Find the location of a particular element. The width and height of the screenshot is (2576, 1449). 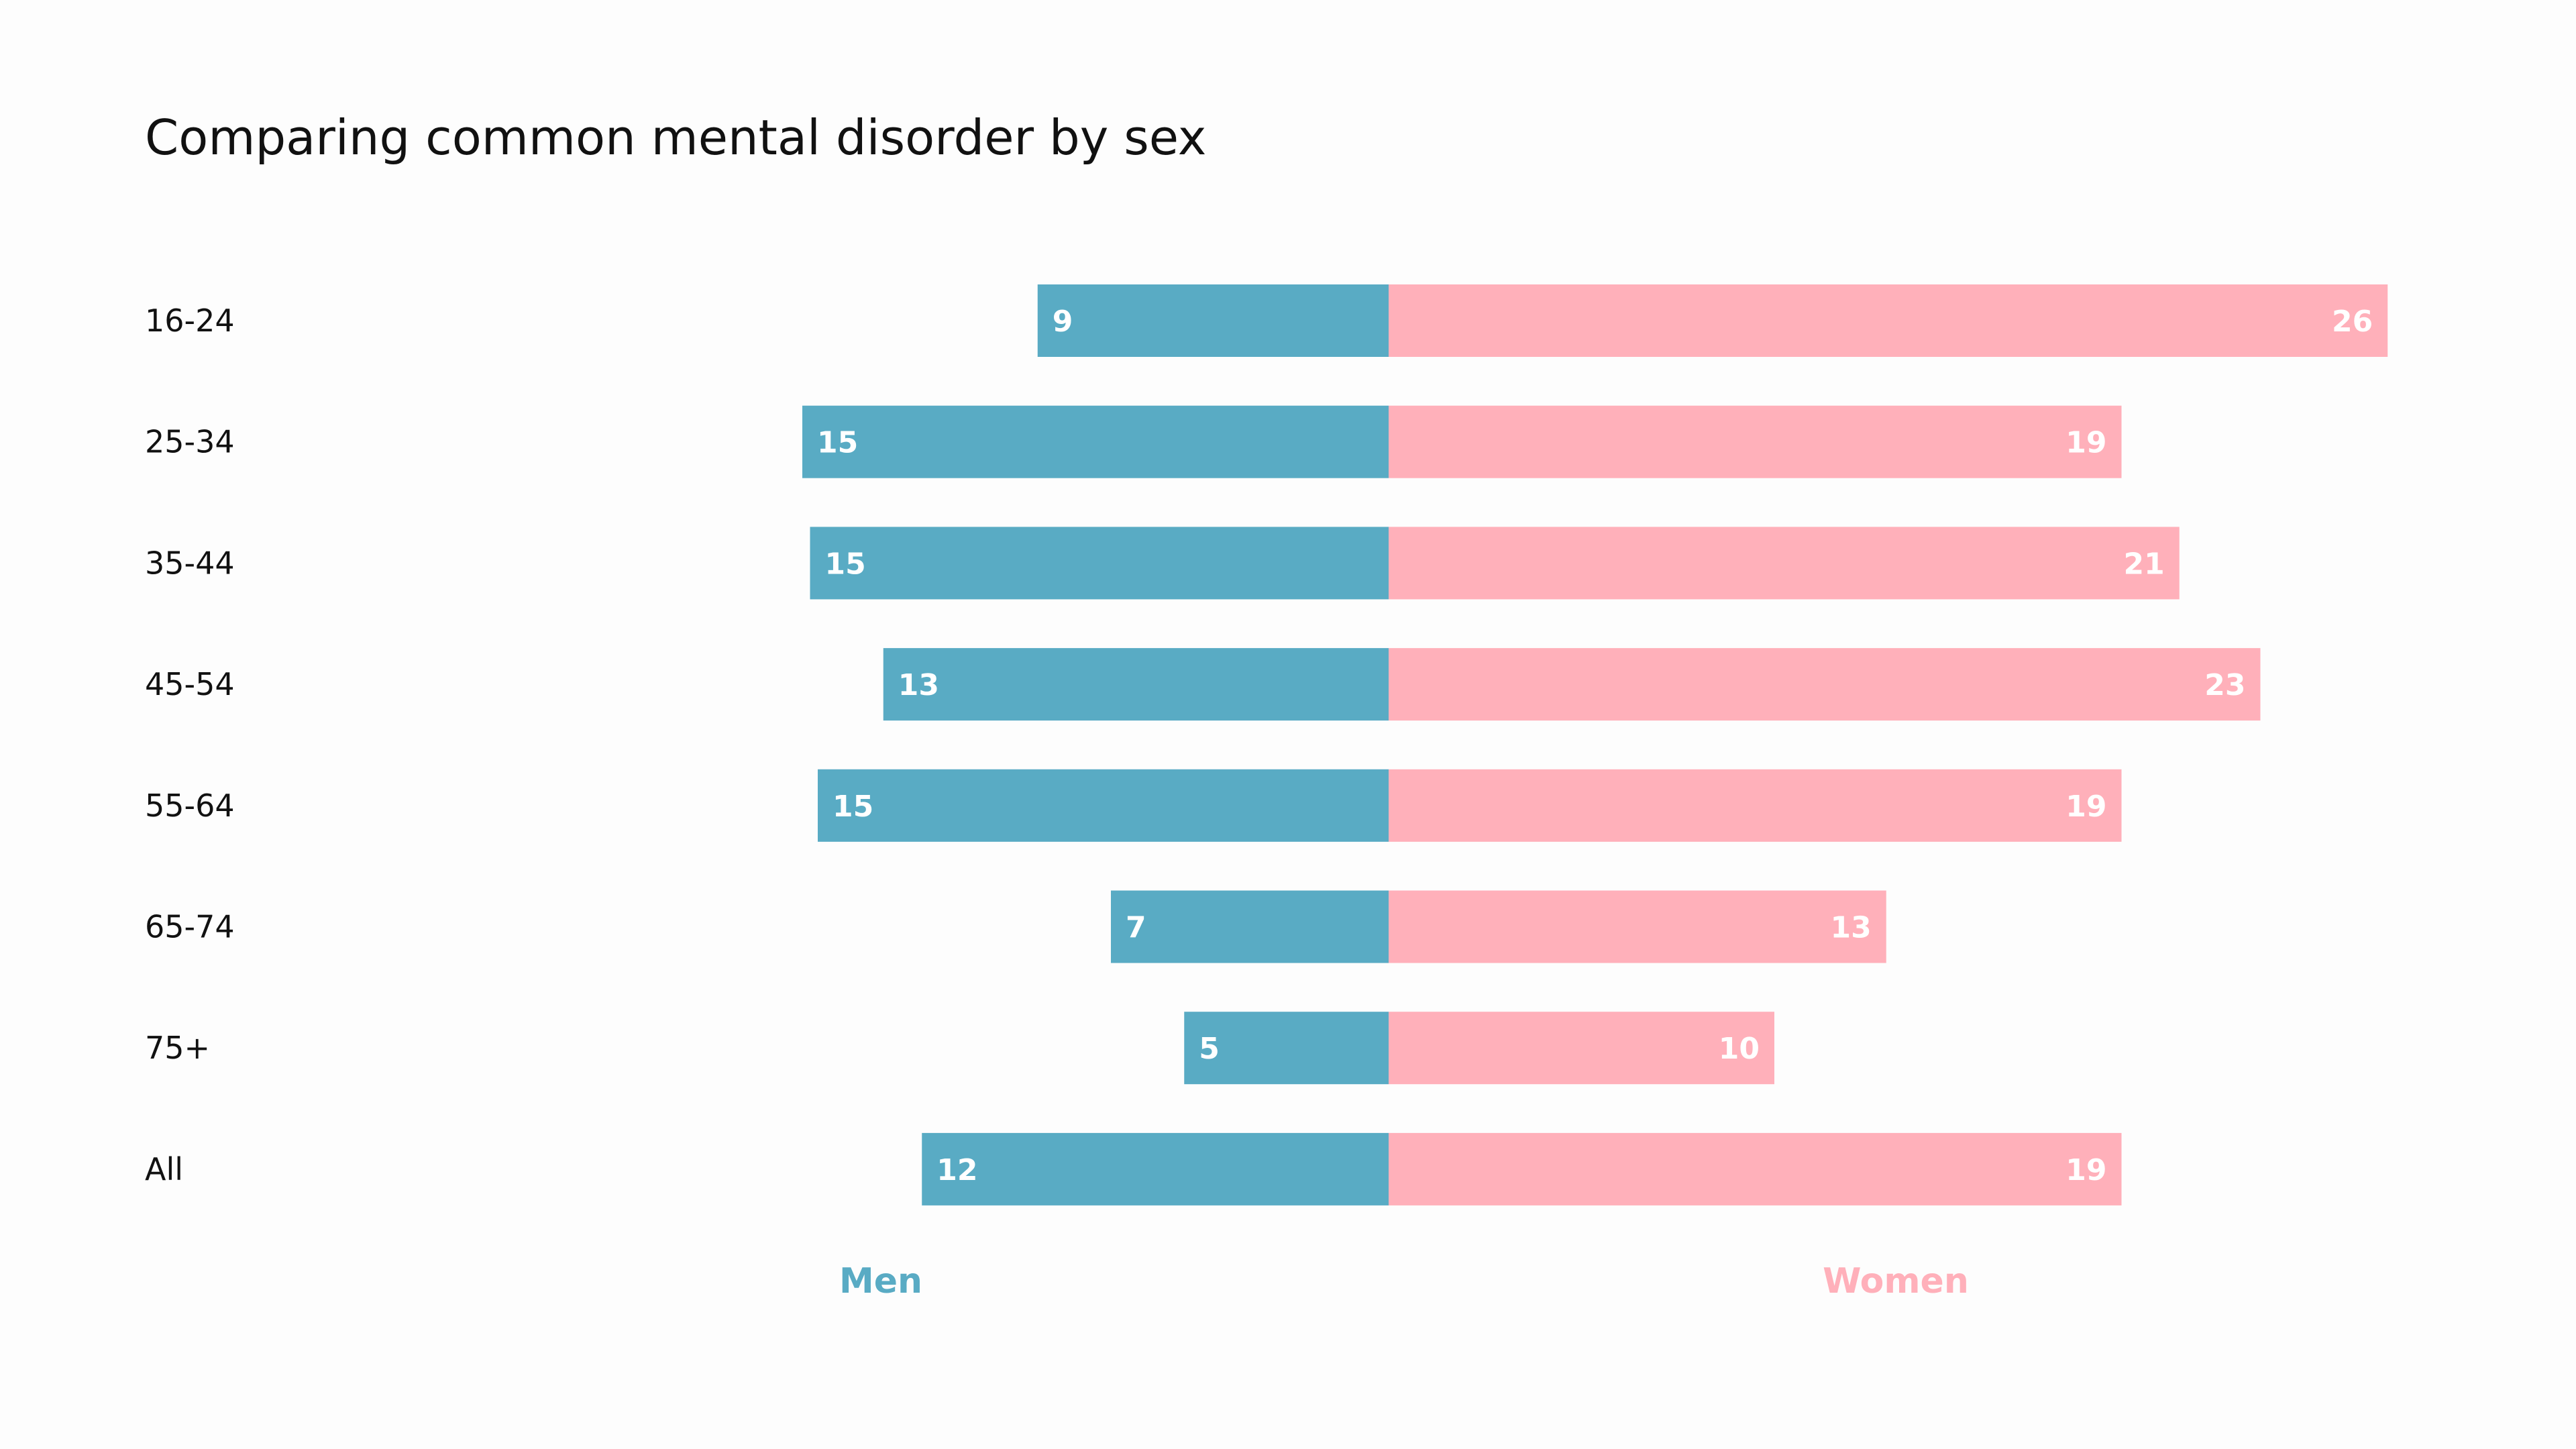

category-label: 55-64 is located at coordinates (190, 806).